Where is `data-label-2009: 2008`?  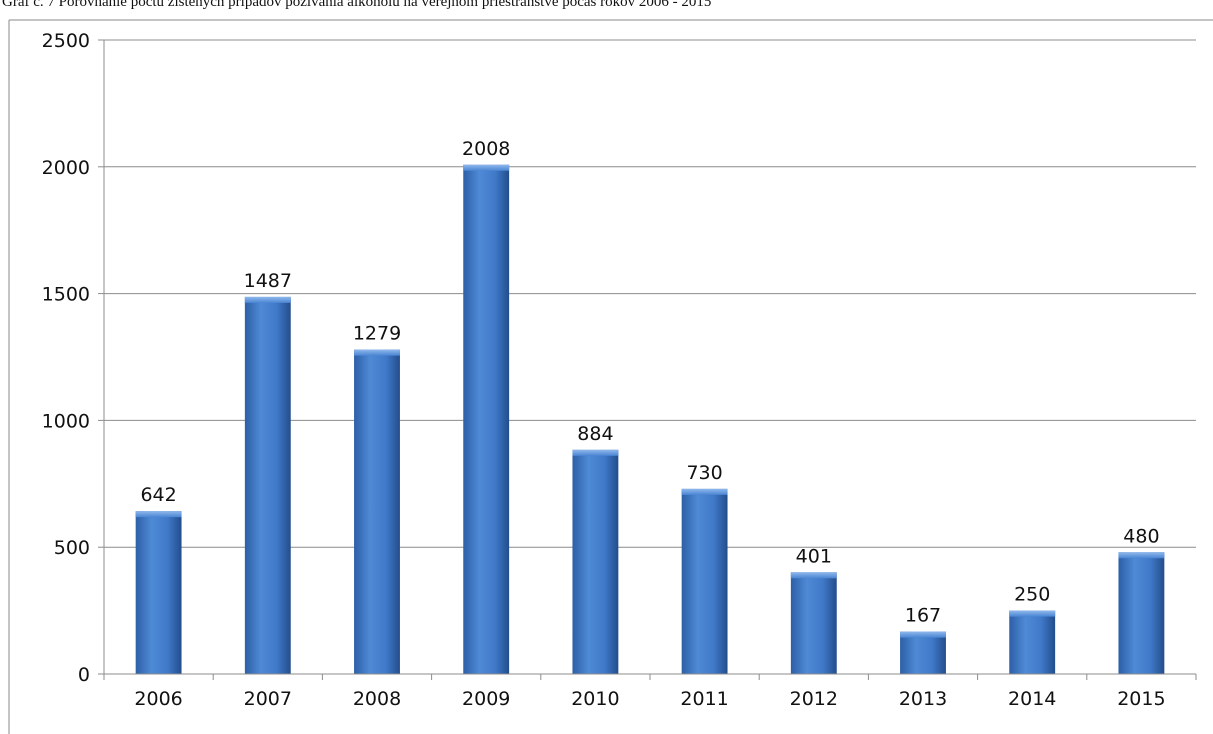
data-label-2009: 2008 is located at coordinates (486, 149).